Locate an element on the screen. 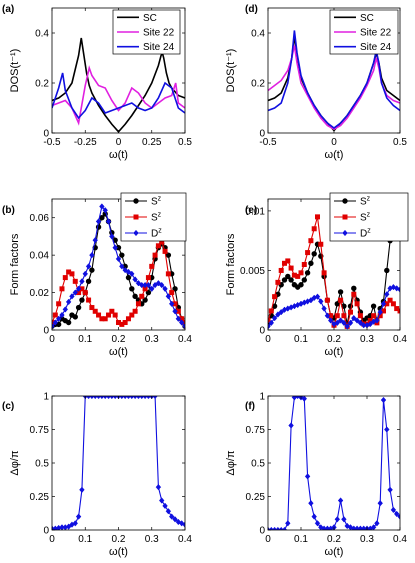 This screenshot has width=415, height=563. axes-box is located at coordinates (118, 463).